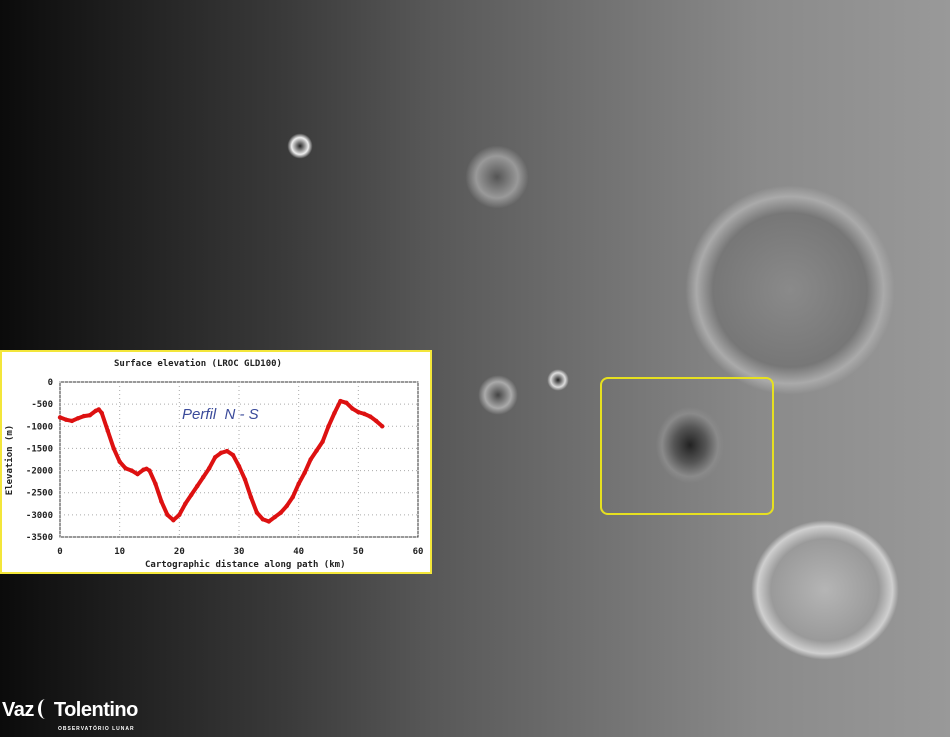 Image resolution: width=950 pixels, height=737 pixels. I want to click on chart-title: Surface elevation (LROC GLD100), so click(198, 363).